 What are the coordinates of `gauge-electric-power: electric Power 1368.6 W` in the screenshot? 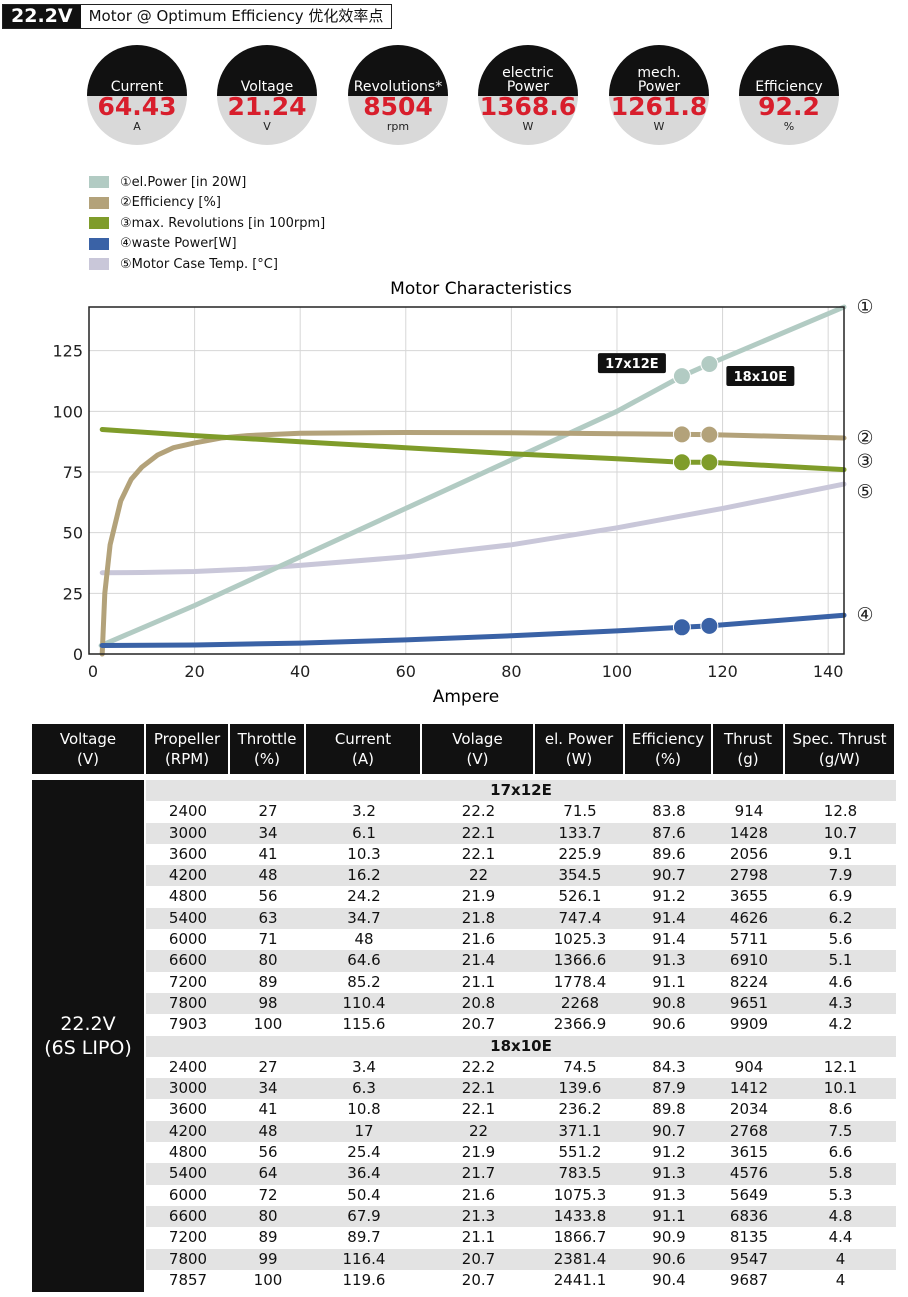 It's located at (528, 95).